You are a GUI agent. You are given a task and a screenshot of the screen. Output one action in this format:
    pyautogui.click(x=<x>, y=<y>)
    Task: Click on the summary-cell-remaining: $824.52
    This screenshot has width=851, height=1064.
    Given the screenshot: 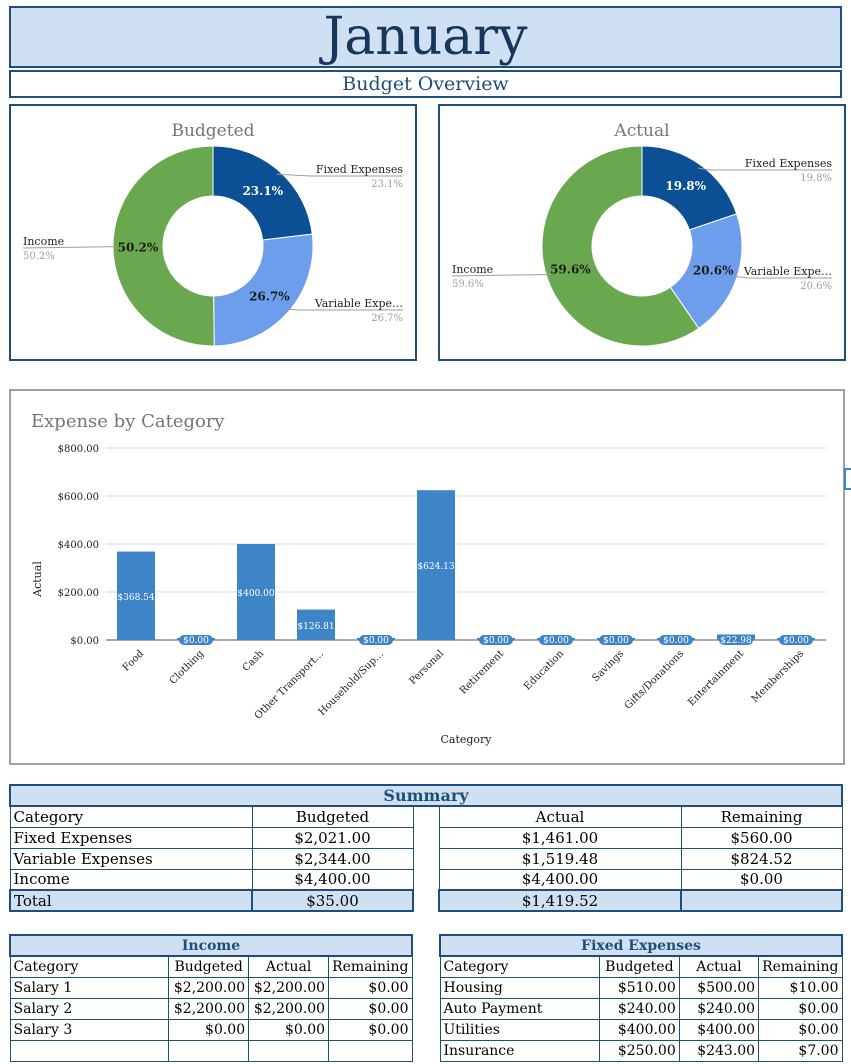 What is the action you would take?
    pyautogui.click(x=761, y=858)
    